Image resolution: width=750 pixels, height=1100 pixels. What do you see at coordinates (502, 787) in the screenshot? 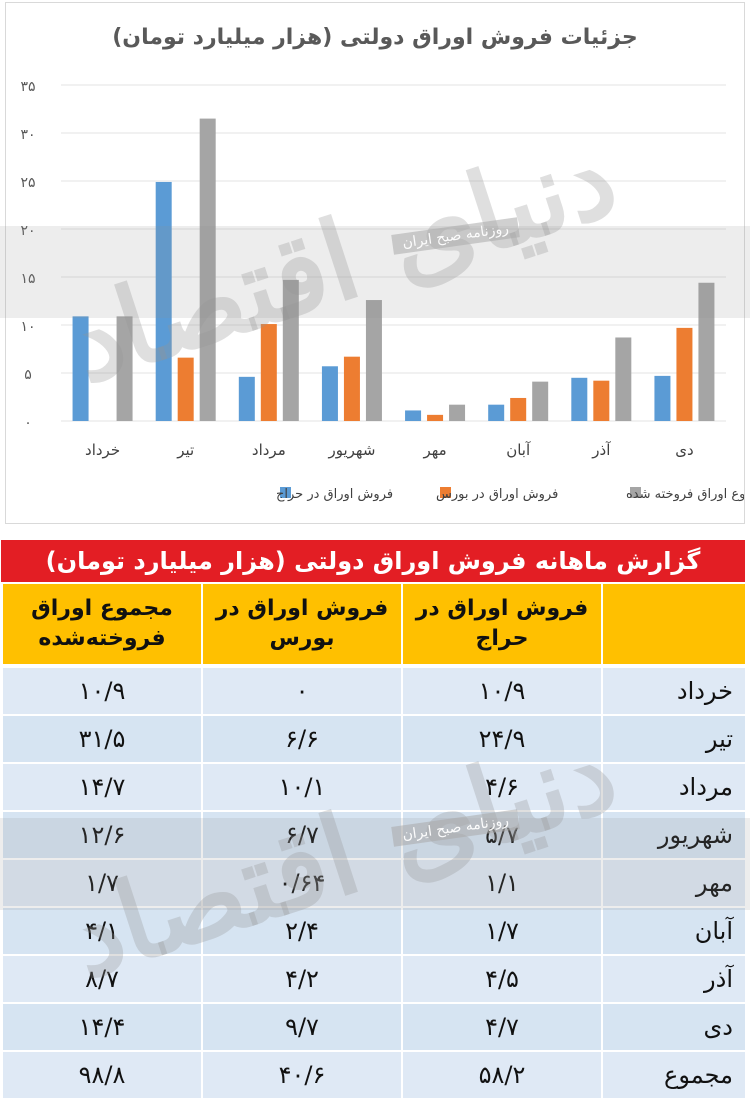
I see `row-auction-cell: ۴/۶` at bounding box center [502, 787].